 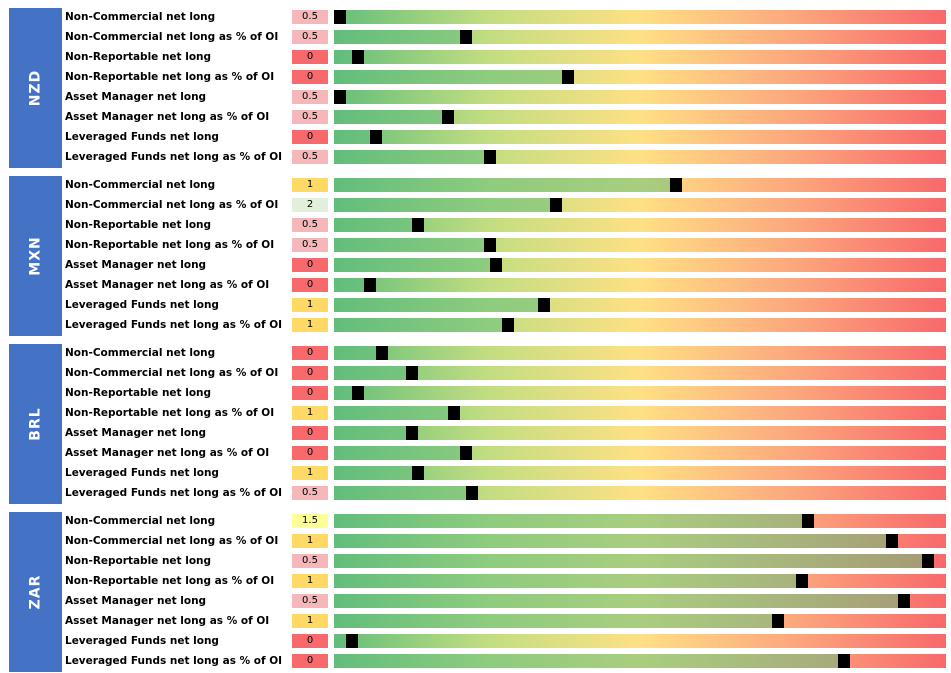 I want to click on metric-row: Asset Manager net long 0.5, so click(x=475, y=602).